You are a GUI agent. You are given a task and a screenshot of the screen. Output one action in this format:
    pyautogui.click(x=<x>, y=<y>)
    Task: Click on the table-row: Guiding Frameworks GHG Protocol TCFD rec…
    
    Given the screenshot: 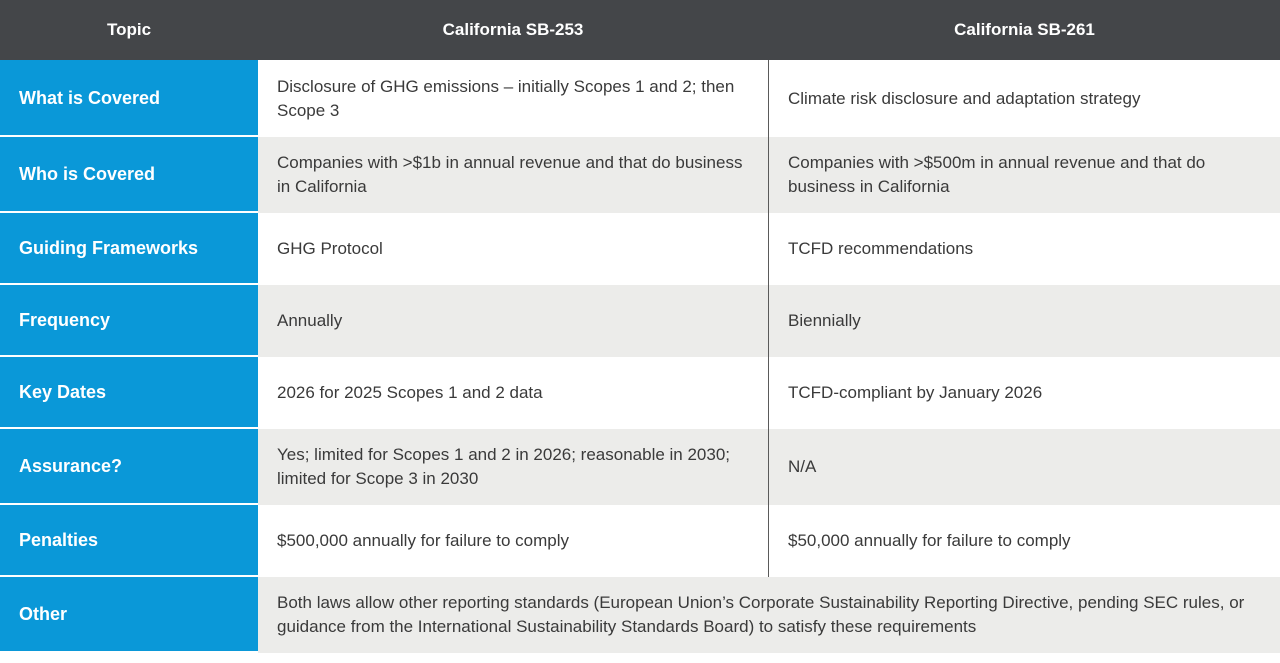 What is the action you would take?
    pyautogui.click(x=640, y=249)
    